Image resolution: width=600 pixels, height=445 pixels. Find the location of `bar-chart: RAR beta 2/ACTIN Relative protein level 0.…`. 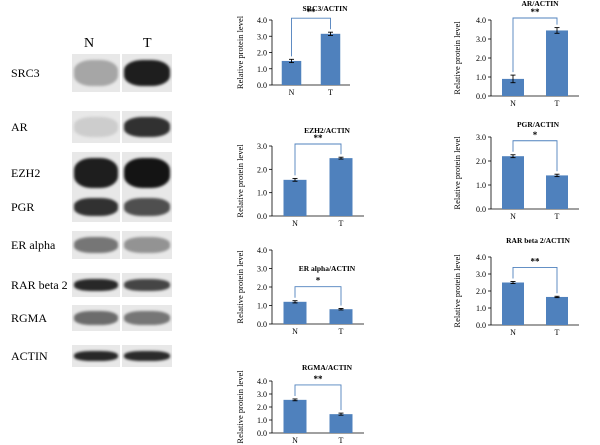

bar-chart: RAR beta 2/ACTIN Relative protein level 0.… is located at coordinates (515, 286).